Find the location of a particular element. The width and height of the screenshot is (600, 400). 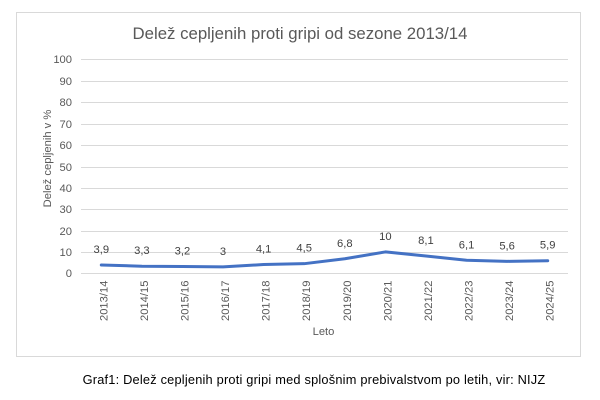

svg-text: 30 is located at coordinates (66, 210).